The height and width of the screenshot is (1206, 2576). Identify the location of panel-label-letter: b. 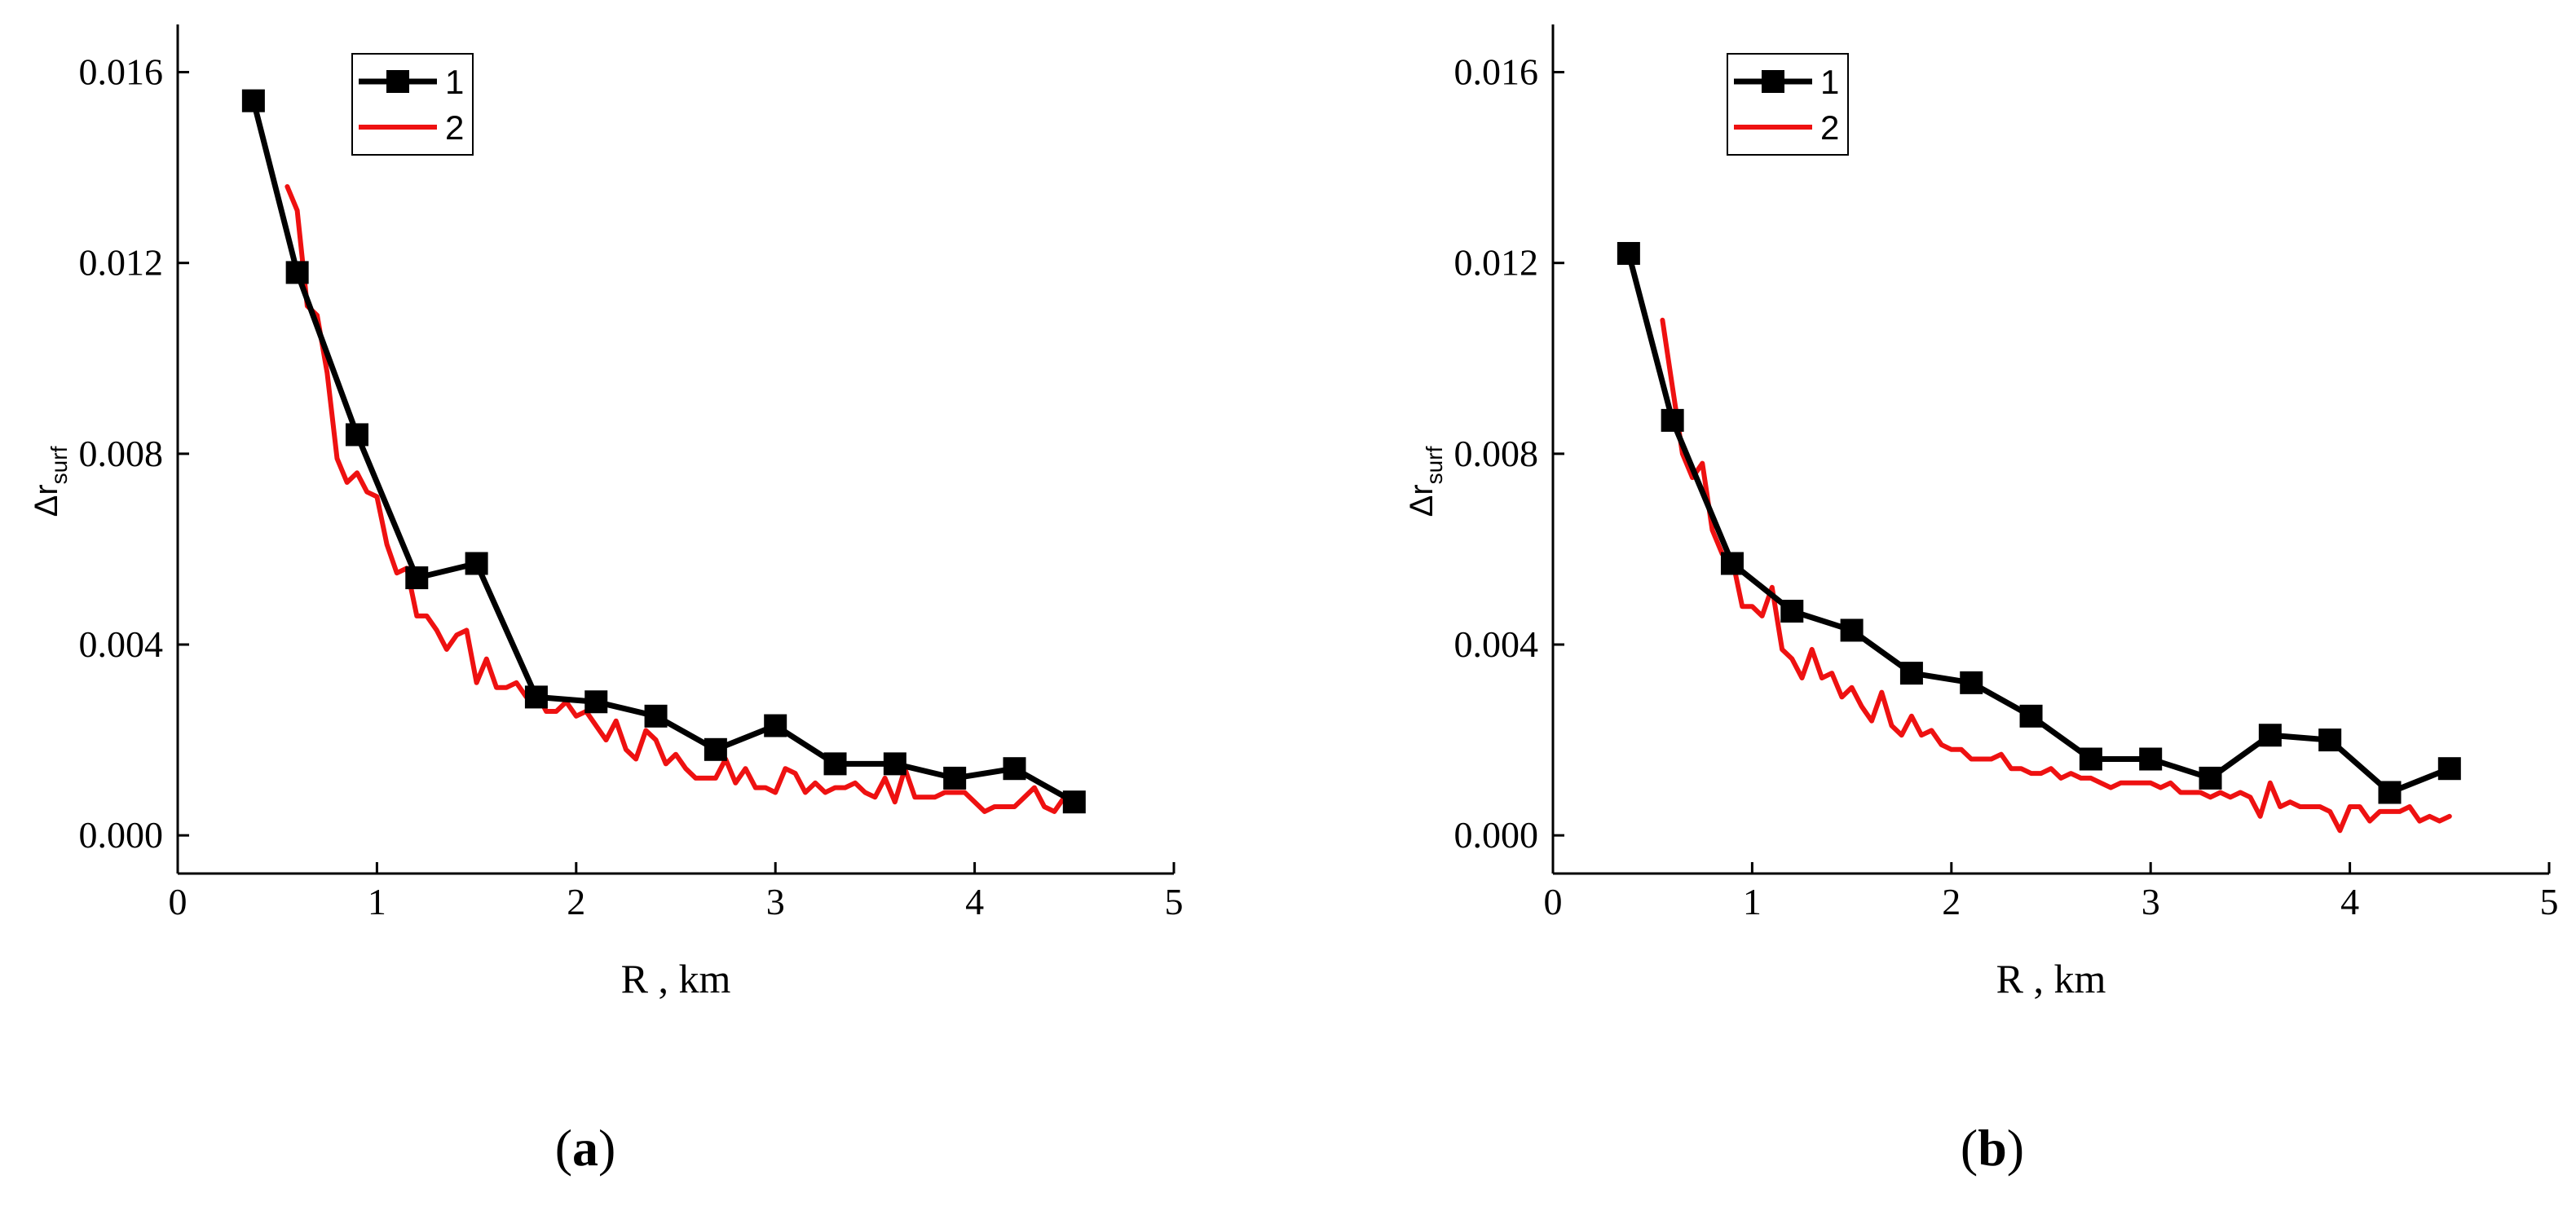
(1992, 1148).